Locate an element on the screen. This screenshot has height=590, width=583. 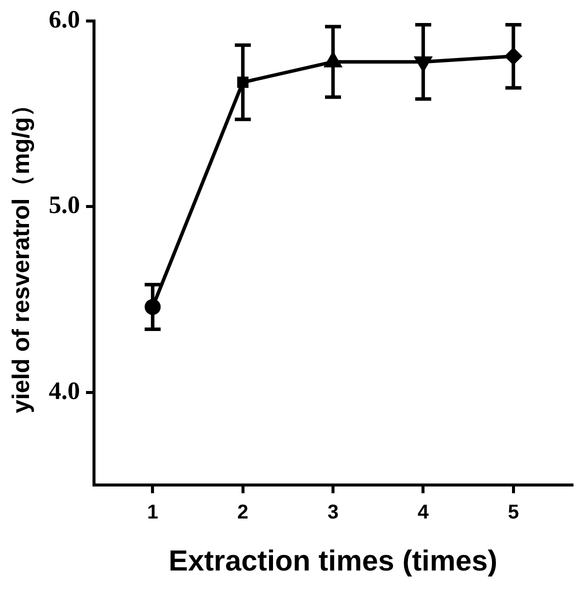
x-tick-label: 5 is located at coordinates (513, 513).